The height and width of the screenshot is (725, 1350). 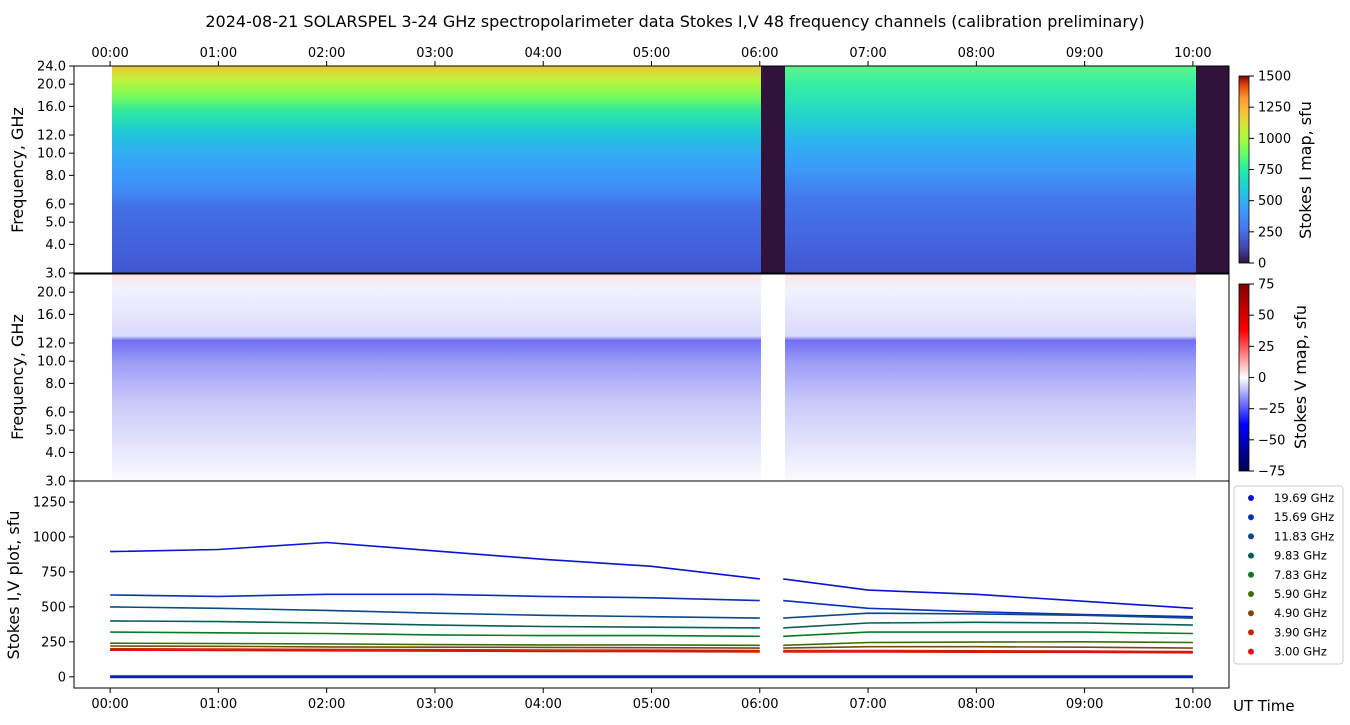 I want to click on stokes-i-colorbar-label: Stokes I map, sfu, so click(x=1305, y=170).